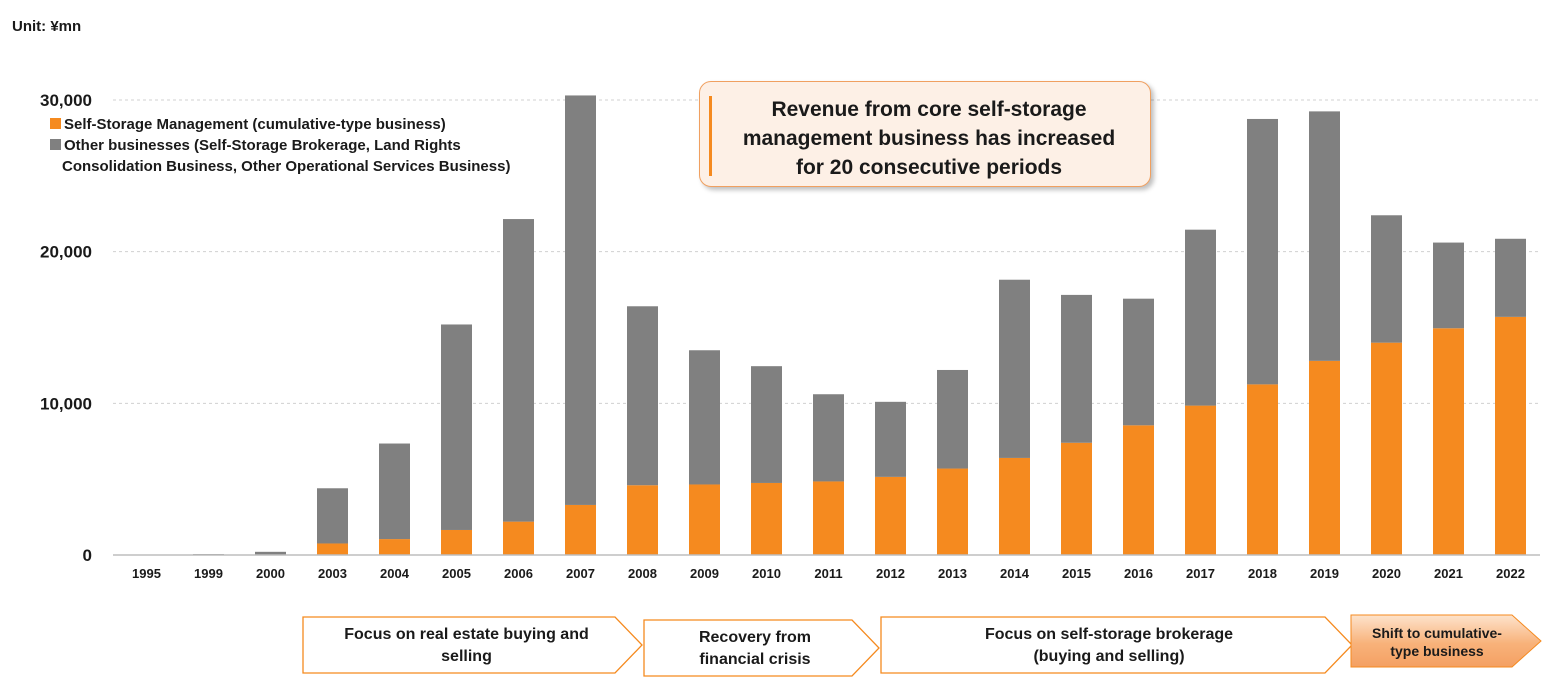  What do you see at coordinates (580, 300) in the screenshot?
I see `bar-other-2007` at bounding box center [580, 300].